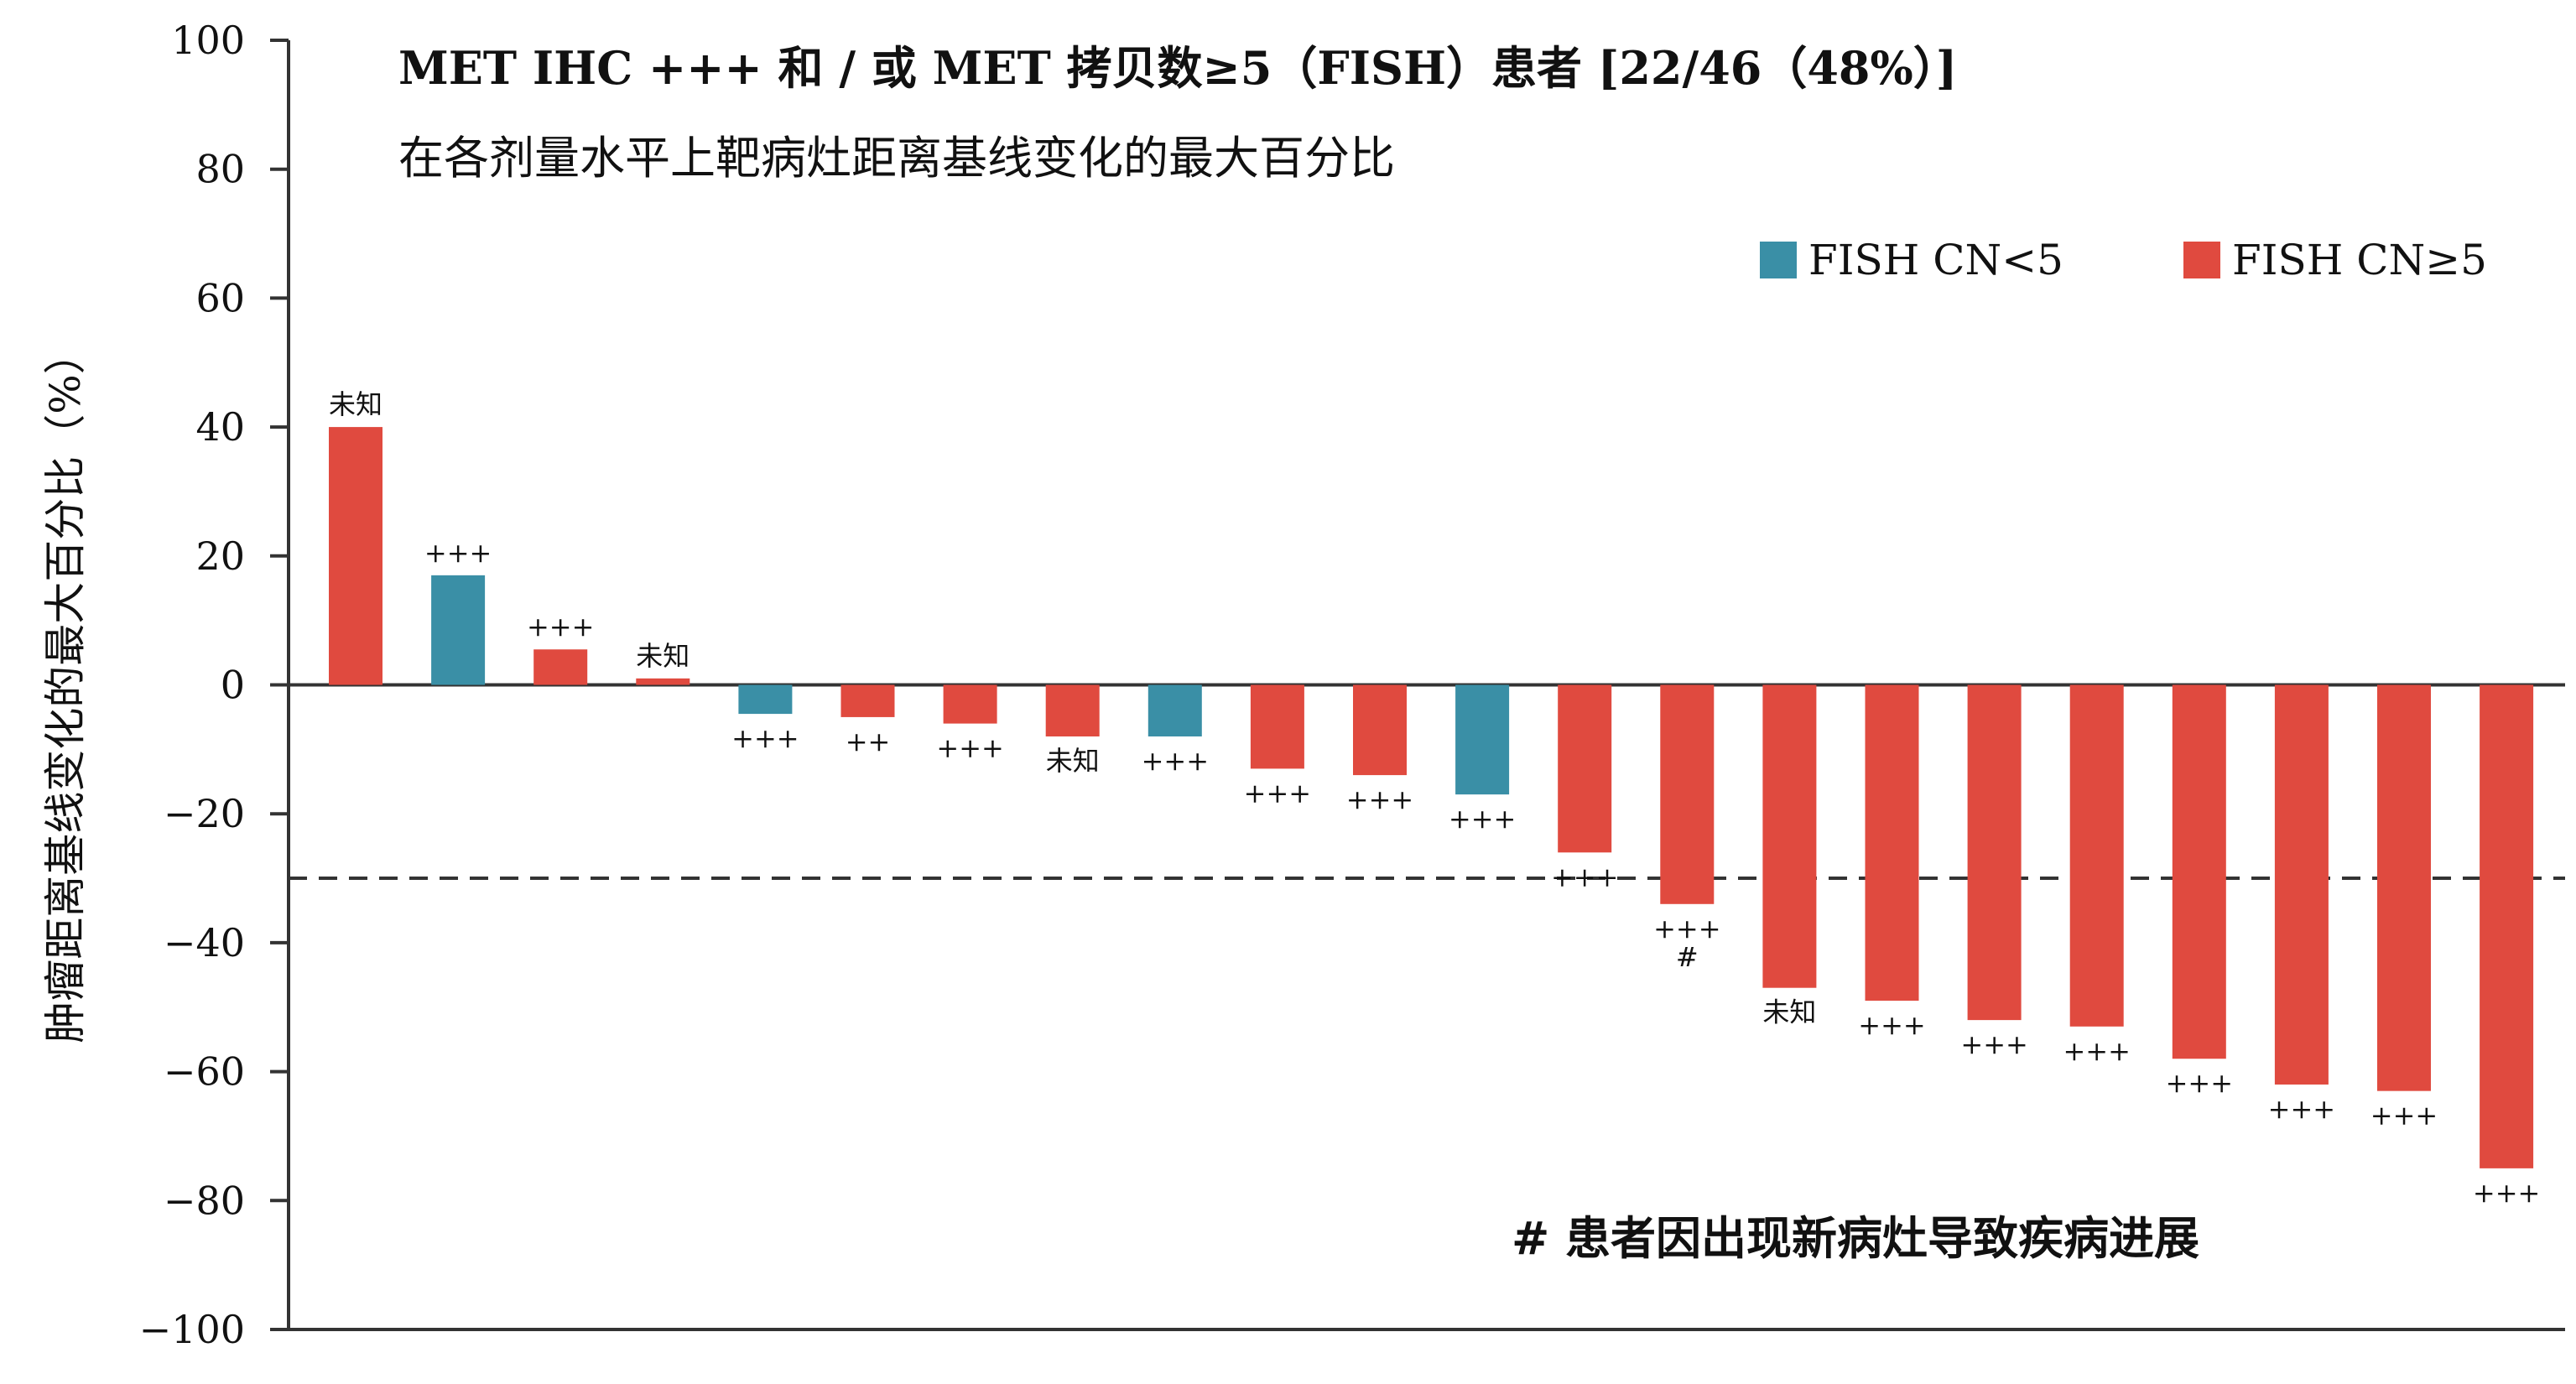 The height and width of the screenshot is (1384, 2576). I want to click on y-tick-label: −20, so click(204, 813).